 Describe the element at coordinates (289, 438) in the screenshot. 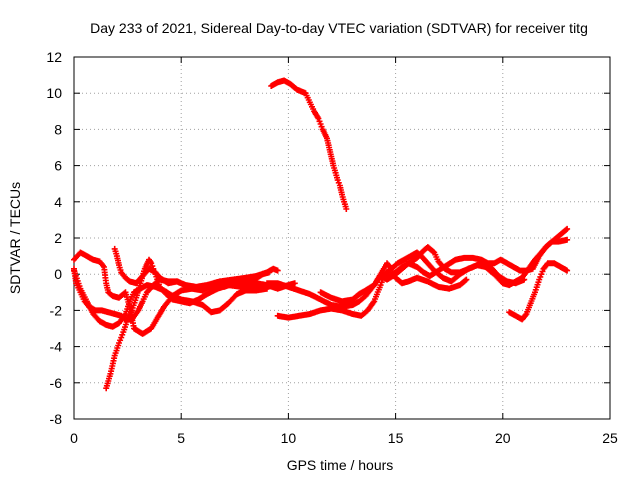

I see `x-tick-label: 10` at that location.